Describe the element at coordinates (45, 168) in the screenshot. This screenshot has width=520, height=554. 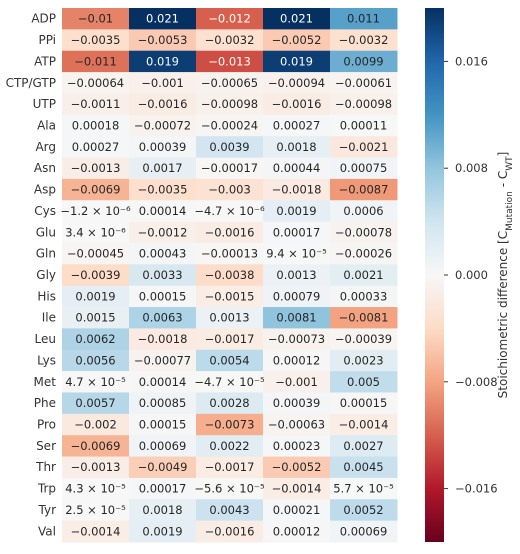
I see `row-label: Asn` at that location.